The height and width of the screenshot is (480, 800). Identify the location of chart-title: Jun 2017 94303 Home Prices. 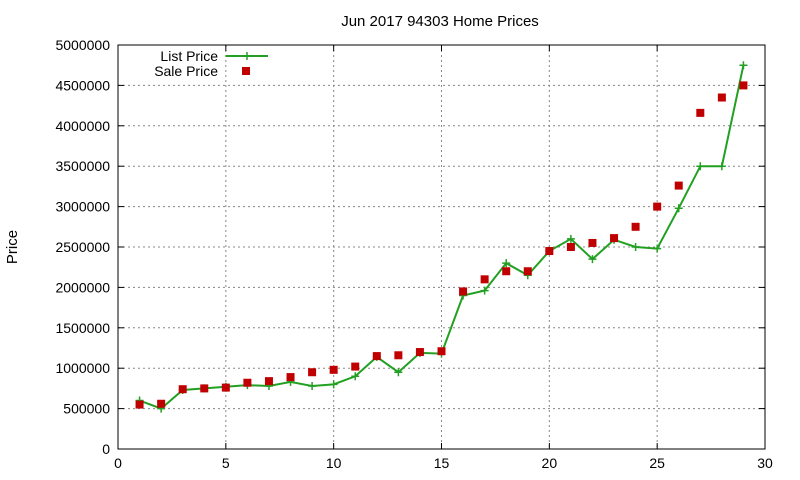
(440, 21).